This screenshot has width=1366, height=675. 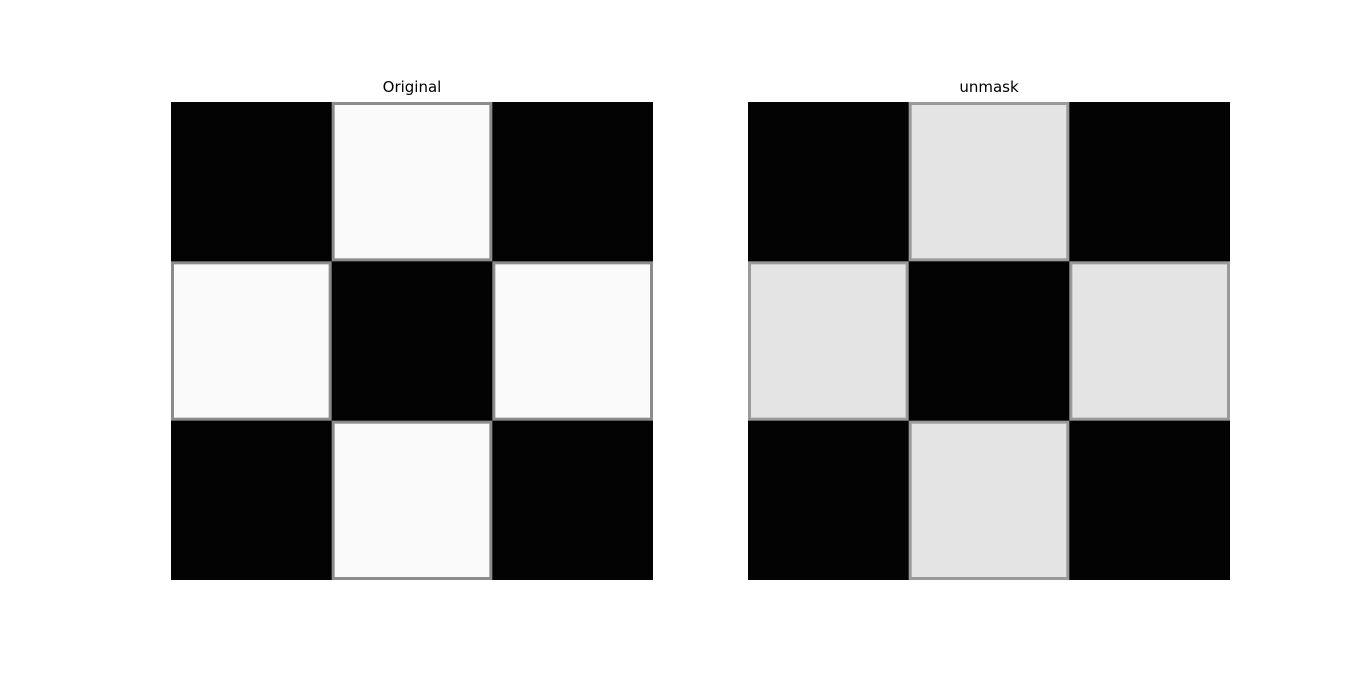 What do you see at coordinates (989, 87) in the screenshot?
I see `panel-title: unmask` at bounding box center [989, 87].